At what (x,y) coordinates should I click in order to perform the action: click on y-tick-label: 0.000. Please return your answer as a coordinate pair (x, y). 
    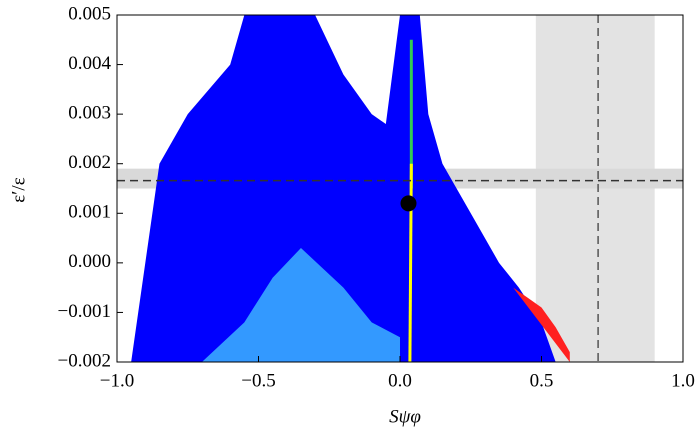
    Looking at the image, I should click on (89, 261).